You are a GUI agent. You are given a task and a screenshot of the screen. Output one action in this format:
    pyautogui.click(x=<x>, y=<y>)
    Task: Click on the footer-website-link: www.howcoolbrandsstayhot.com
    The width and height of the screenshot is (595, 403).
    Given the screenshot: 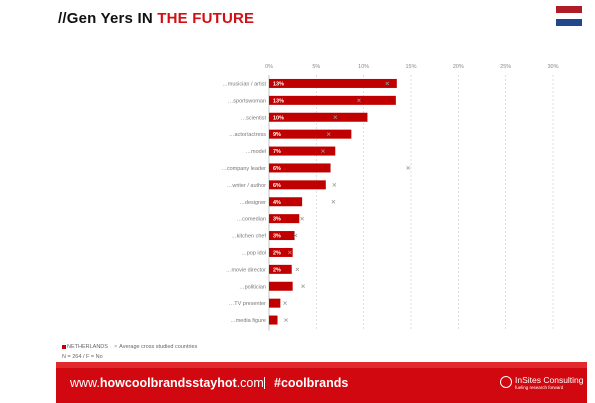 What is the action you would take?
    pyautogui.click(x=167, y=383)
    